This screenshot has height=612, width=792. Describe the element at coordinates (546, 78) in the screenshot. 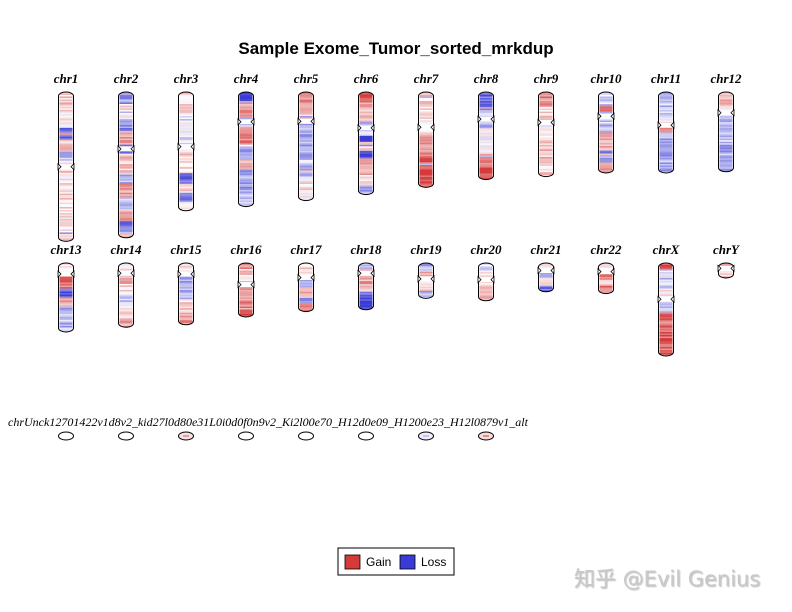

I see `chromosome-label-chr9: chr9` at that location.